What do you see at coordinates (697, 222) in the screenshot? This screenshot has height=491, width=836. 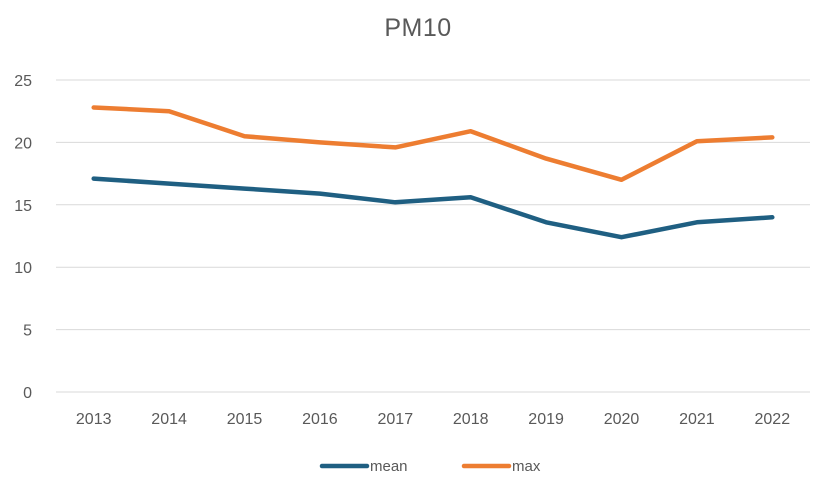 I see `data-point-mean-2021` at bounding box center [697, 222].